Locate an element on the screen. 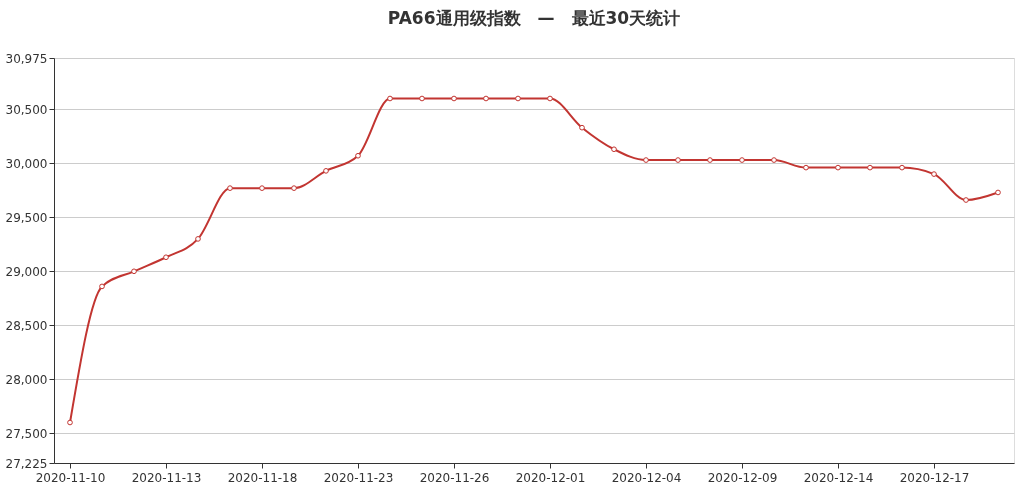 The height and width of the screenshot is (495, 1034). x-tick-label: 2020-12-17 is located at coordinates (934, 477).